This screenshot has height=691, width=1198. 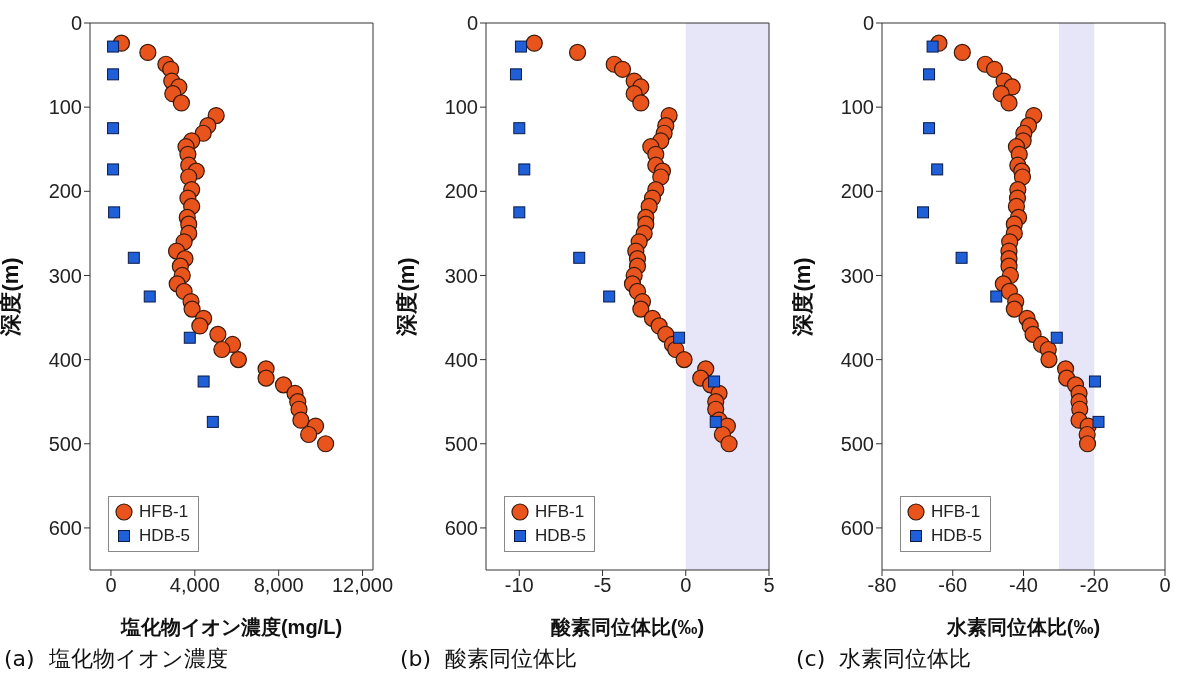 What do you see at coordinates (1094, 585) in the screenshot?
I see `x-tick-label: -20` at bounding box center [1094, 585].